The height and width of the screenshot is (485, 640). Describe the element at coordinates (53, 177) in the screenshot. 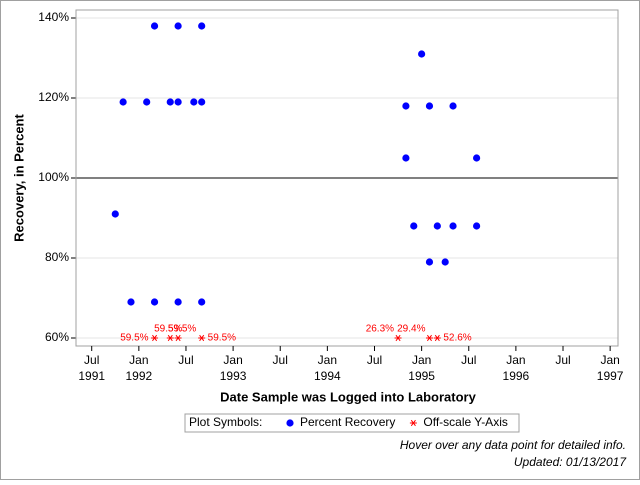

I see `y-tick-label: 100%` at that location.